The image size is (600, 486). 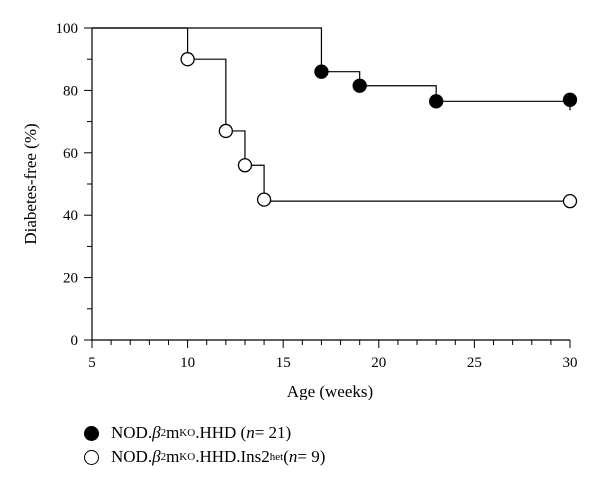 I want to click on x-tick-label: 15, so click(x=283, y=363).